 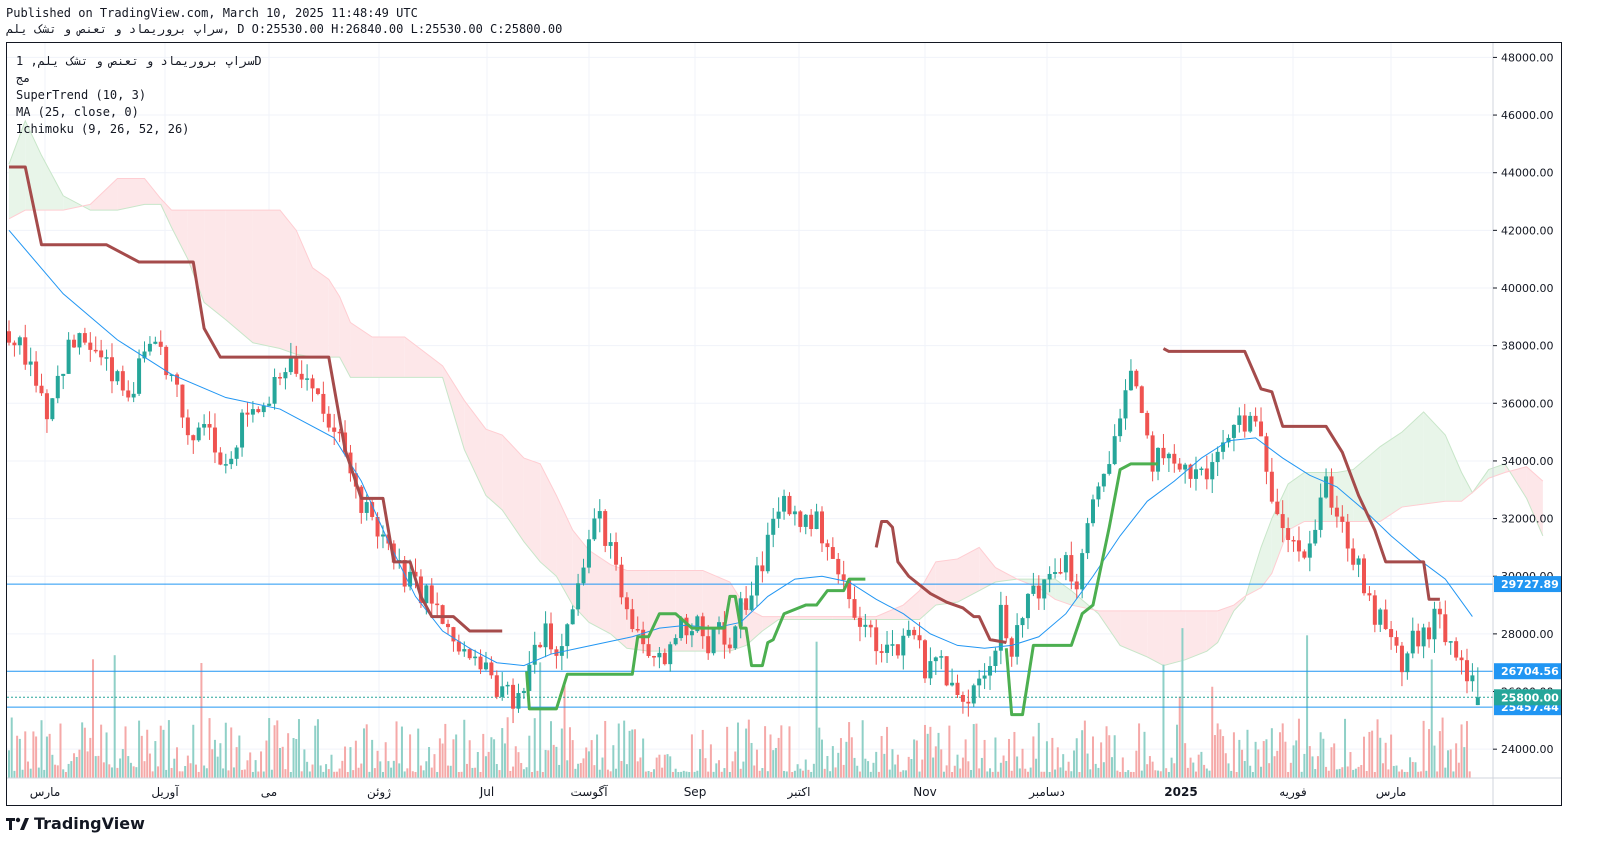 I want to click on legend-subtitle: مج, so click(x=23, y=78).